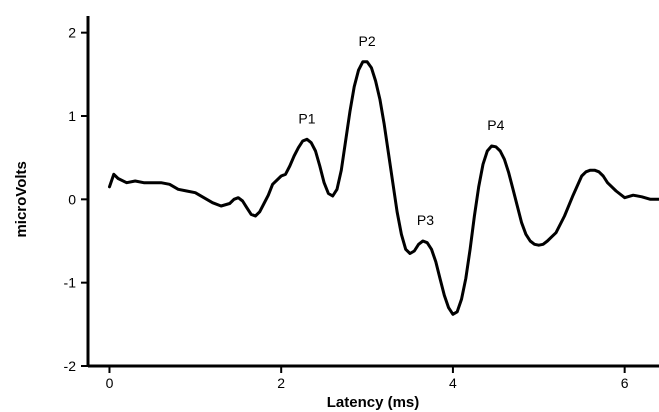  What do you see at coordinates (72, 33) in the screenshot?
I see `y-tick-label: 2` at bounding box center [72, 33].